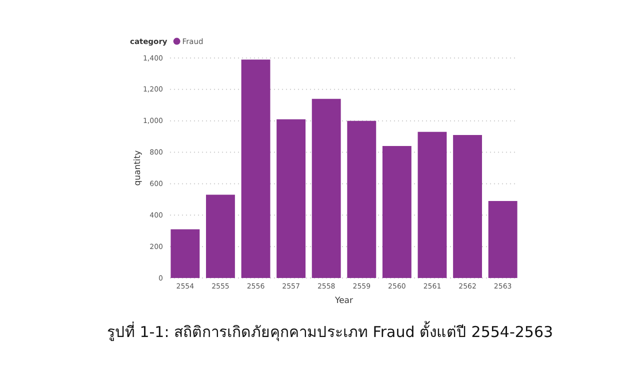 The height and width of the screenshot is (375, 632). I want to click on y-axis-title: quantity, so click(138, 168).